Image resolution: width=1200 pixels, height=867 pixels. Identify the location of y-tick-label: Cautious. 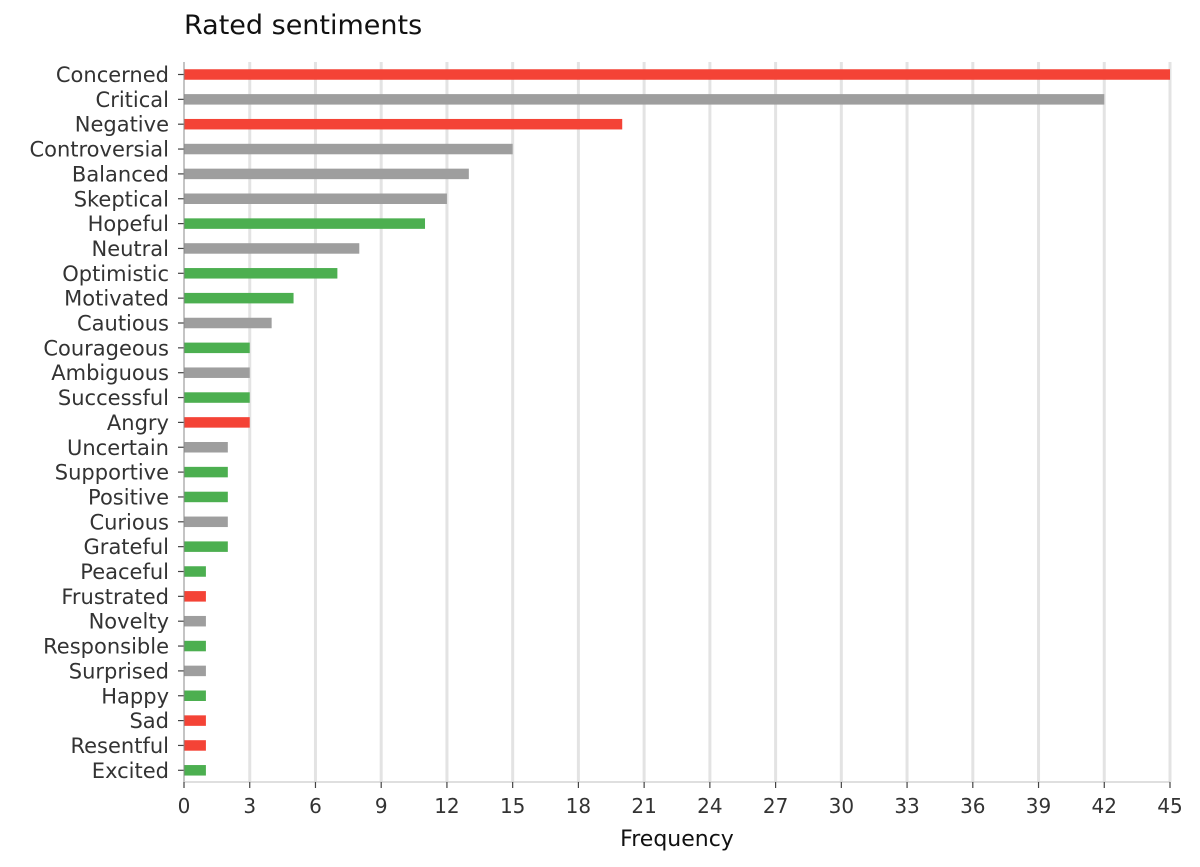
(123, 324).